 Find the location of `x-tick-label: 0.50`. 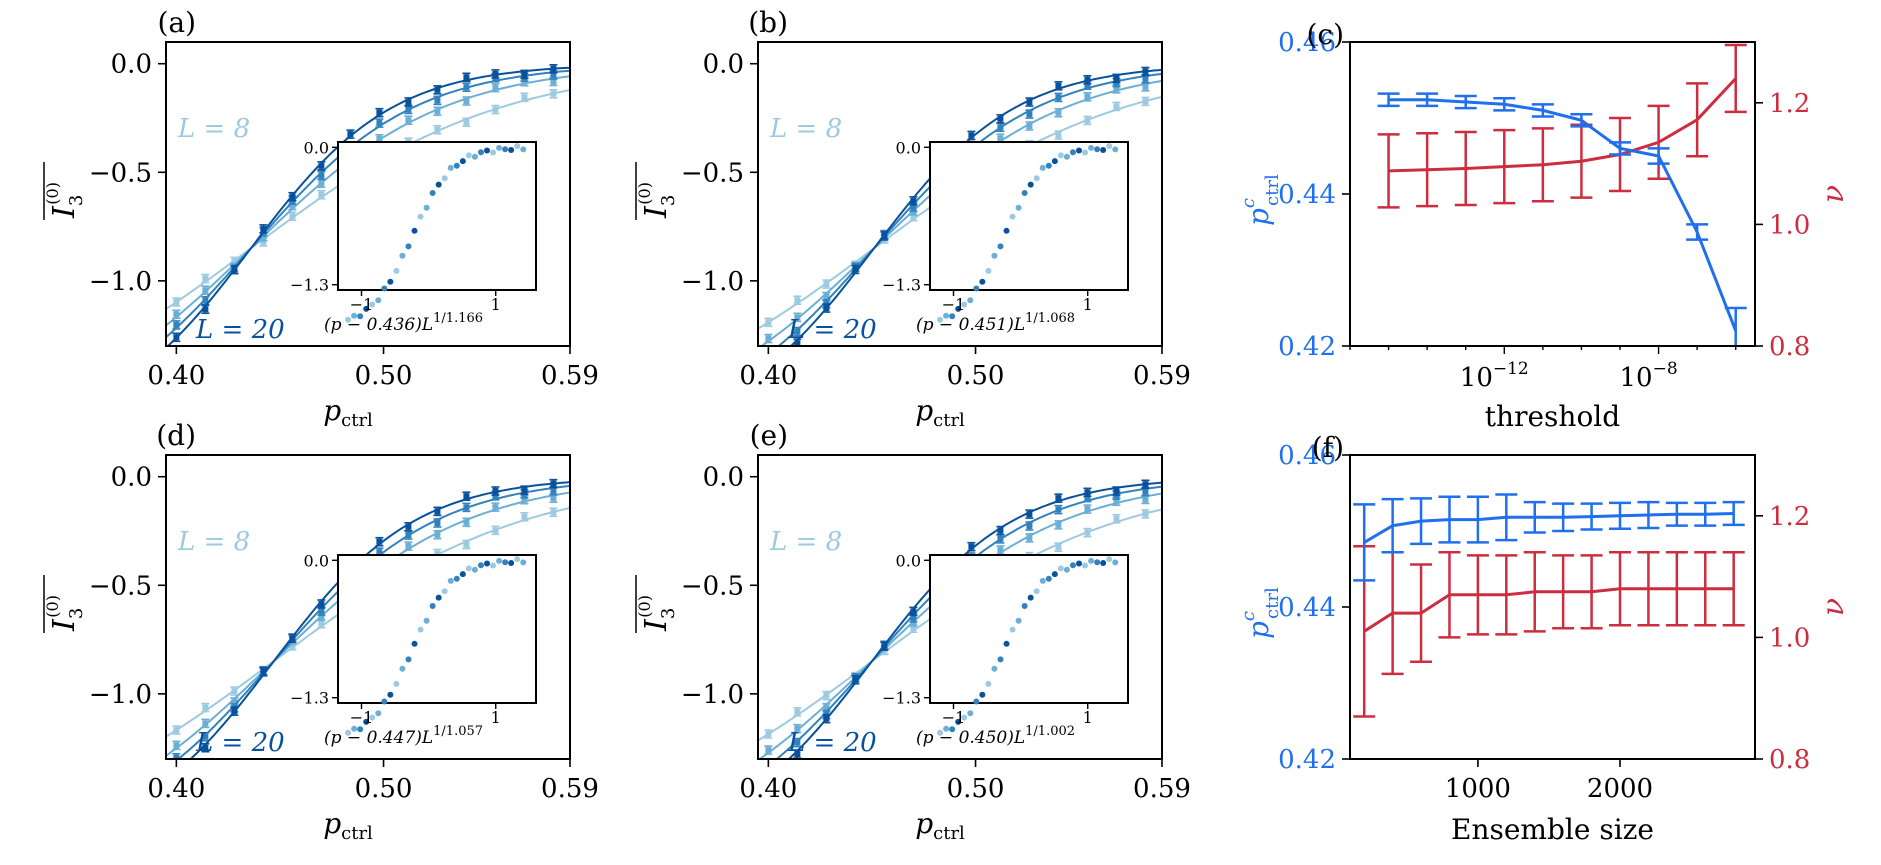

x-tick-label: 0.50 is located at coordinates (976, 789).